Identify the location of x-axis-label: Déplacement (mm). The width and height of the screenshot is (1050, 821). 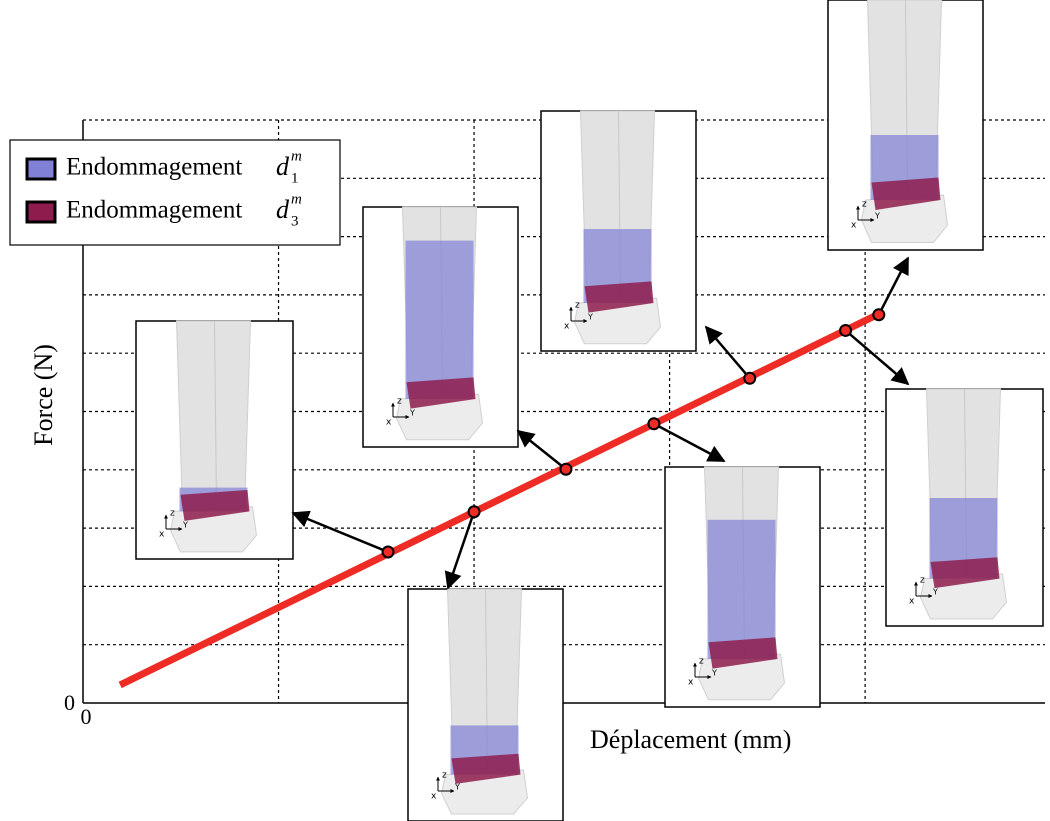
(690, 739).